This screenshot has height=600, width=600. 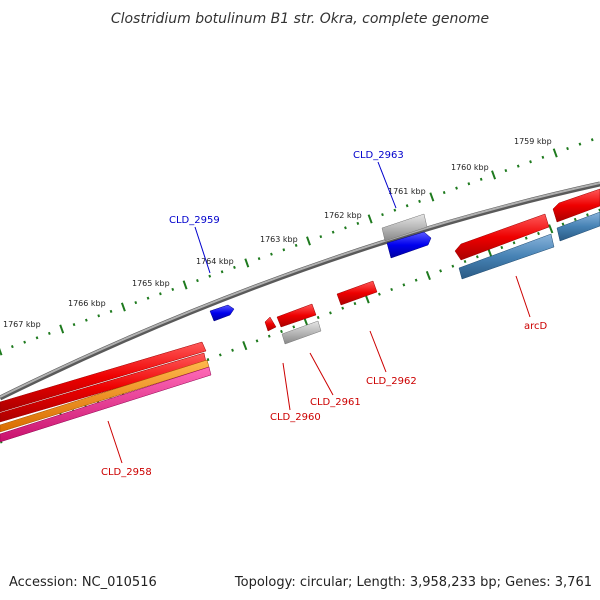 I want to click on label-cld-2959: CLD_2959, so click(x=194, y=220).